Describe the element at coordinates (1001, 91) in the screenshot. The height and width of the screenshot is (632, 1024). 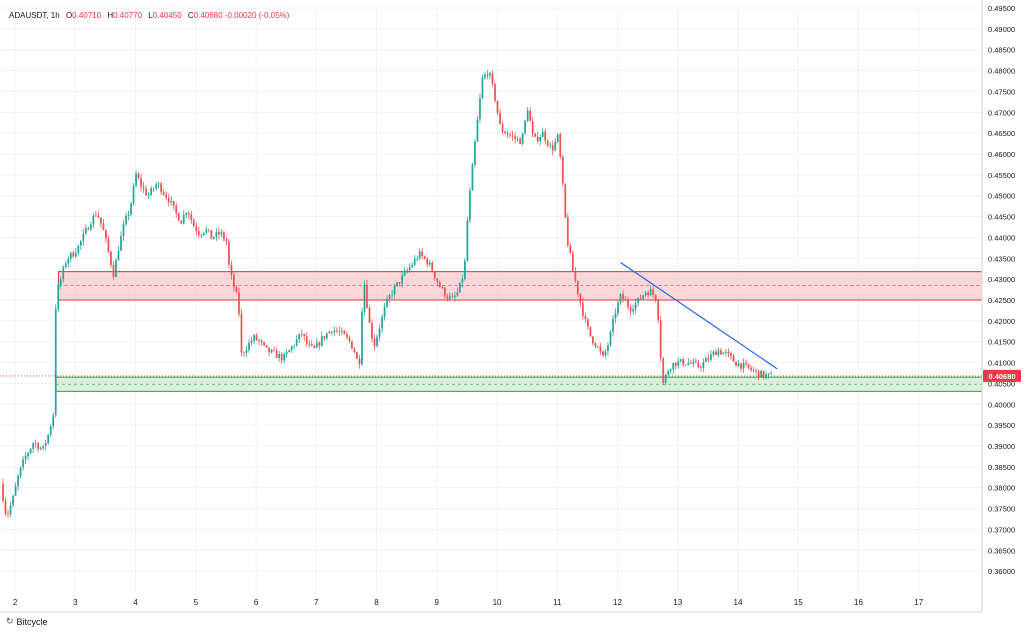
I see `y-tick-label: 0.47500` at that location.